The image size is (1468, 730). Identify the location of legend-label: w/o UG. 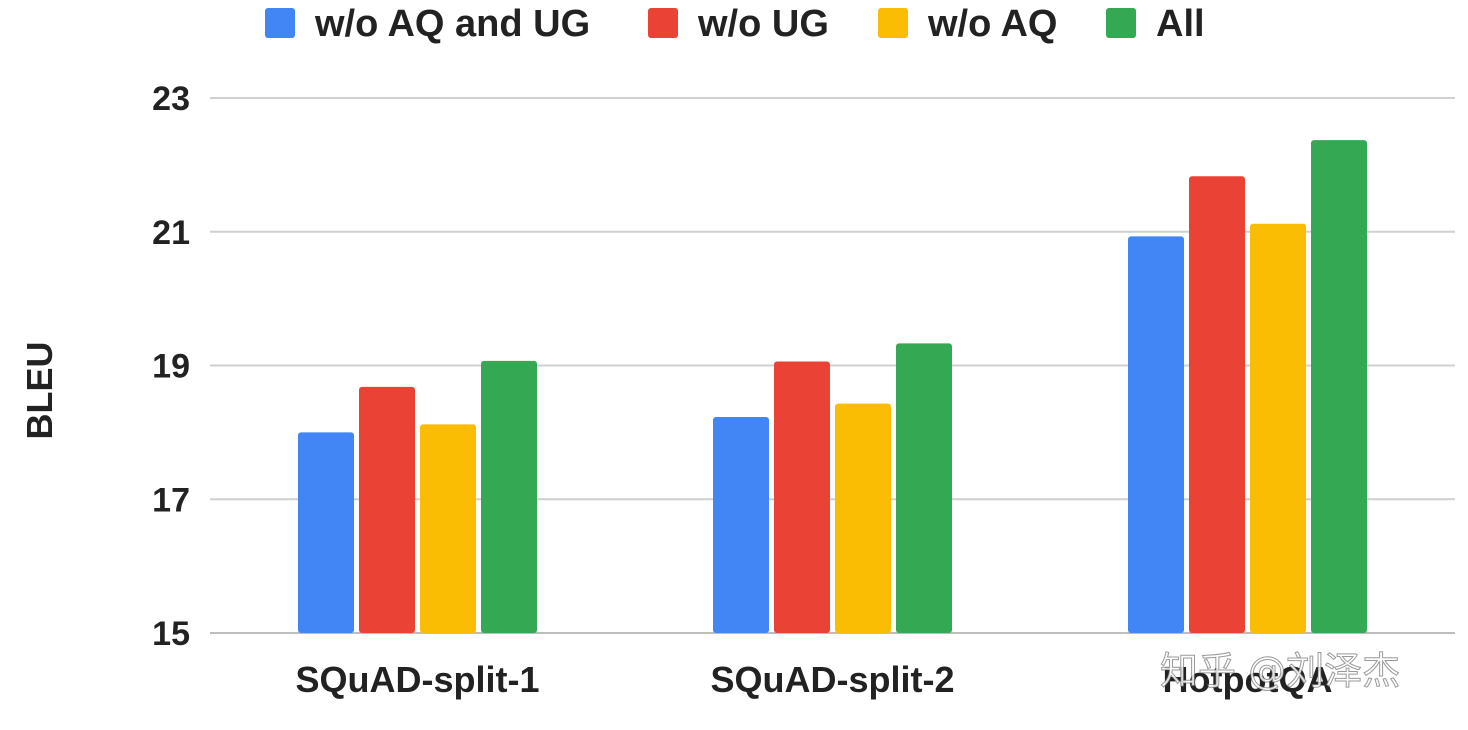
(763, 24).